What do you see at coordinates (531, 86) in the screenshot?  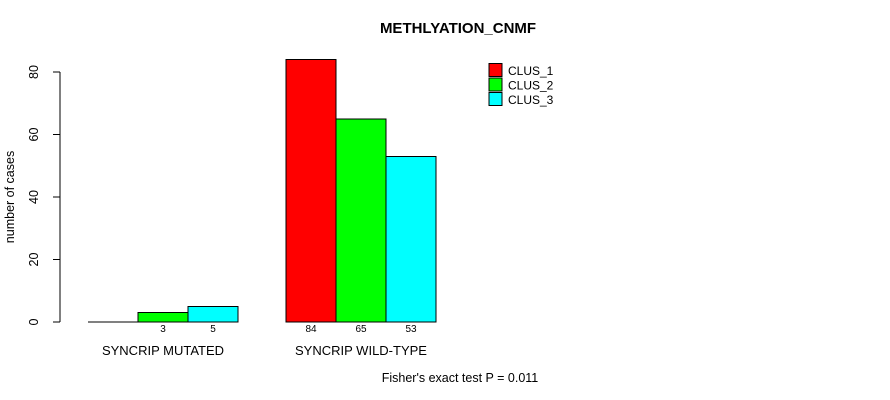 I see `legend-label-clus-2: CLUS_2` at bounding box center [531, 86].